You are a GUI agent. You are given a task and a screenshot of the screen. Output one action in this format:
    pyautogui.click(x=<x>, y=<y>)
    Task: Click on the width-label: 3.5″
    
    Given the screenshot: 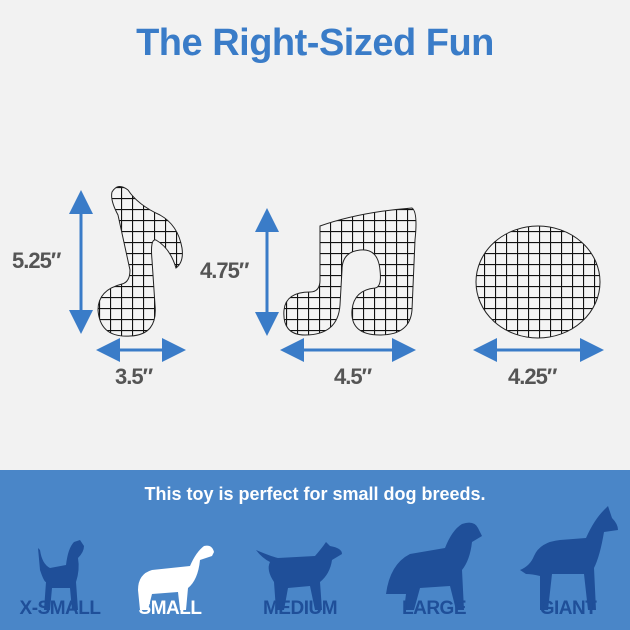 What is the action you would take?
    pyautogui.click(x=134, y=376)
    